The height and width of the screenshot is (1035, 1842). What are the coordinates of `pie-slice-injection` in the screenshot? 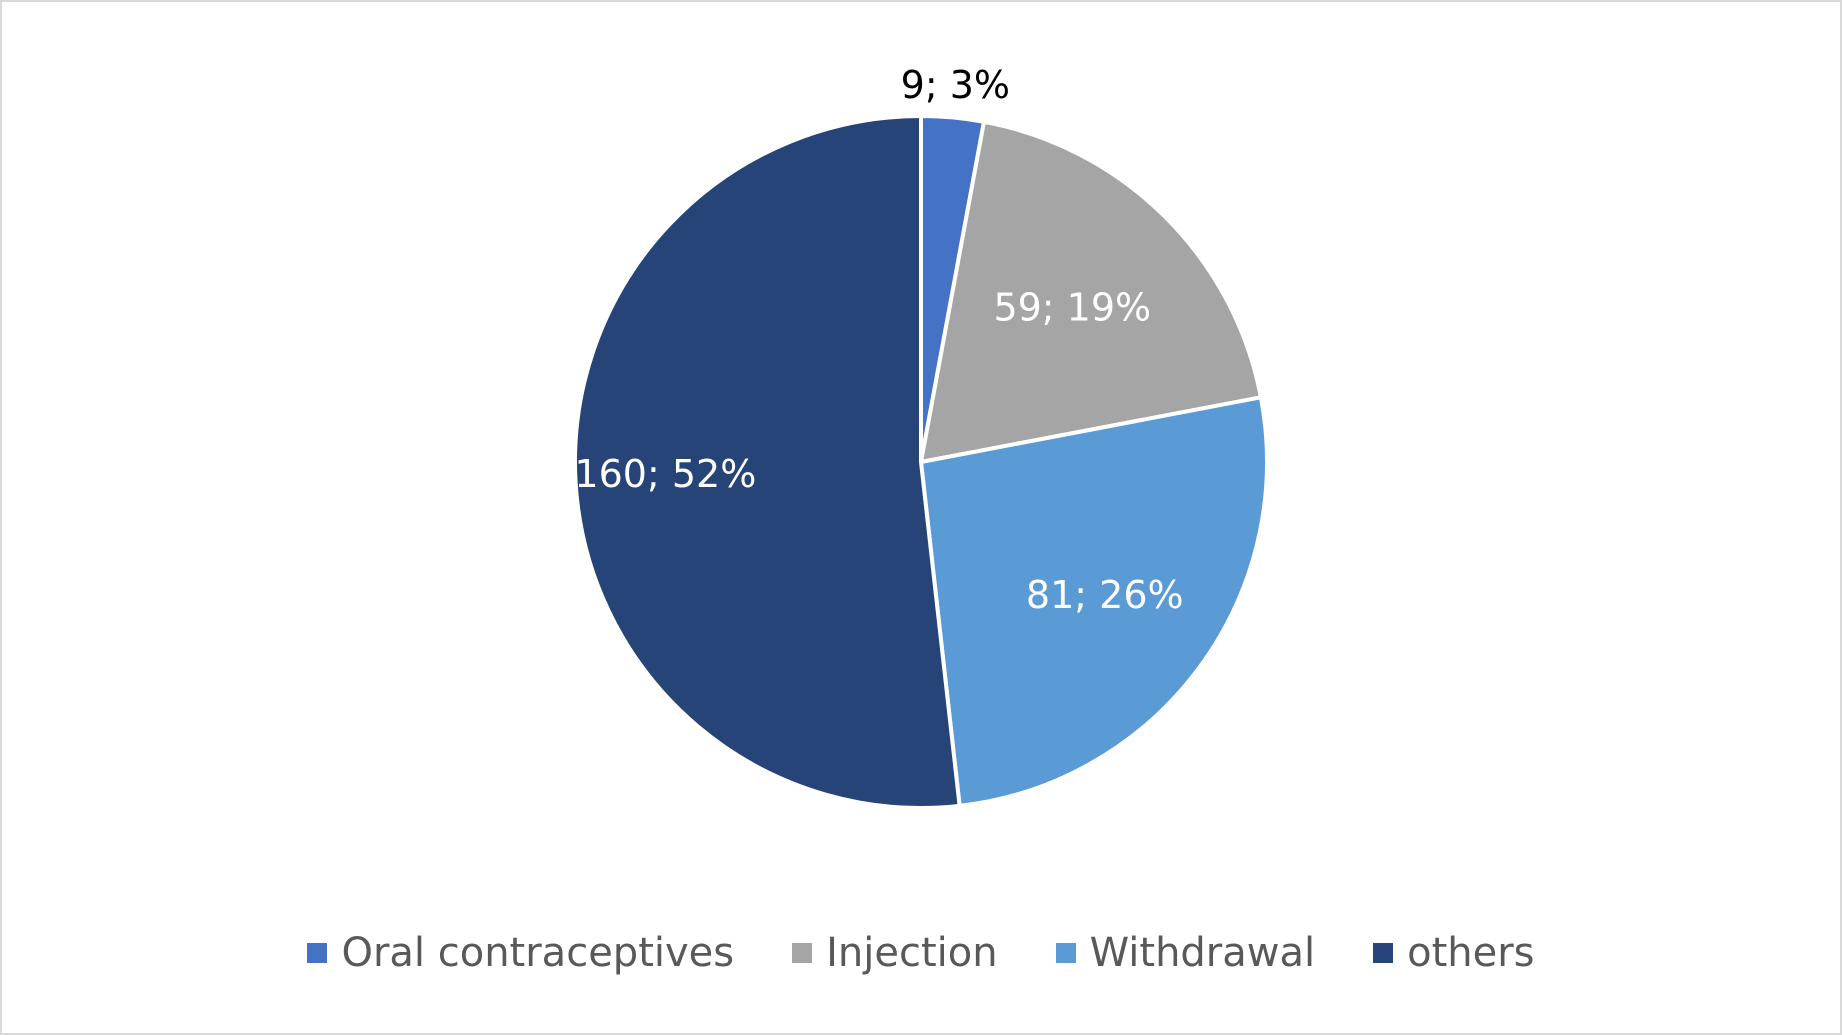 It's located at (1091, 291).